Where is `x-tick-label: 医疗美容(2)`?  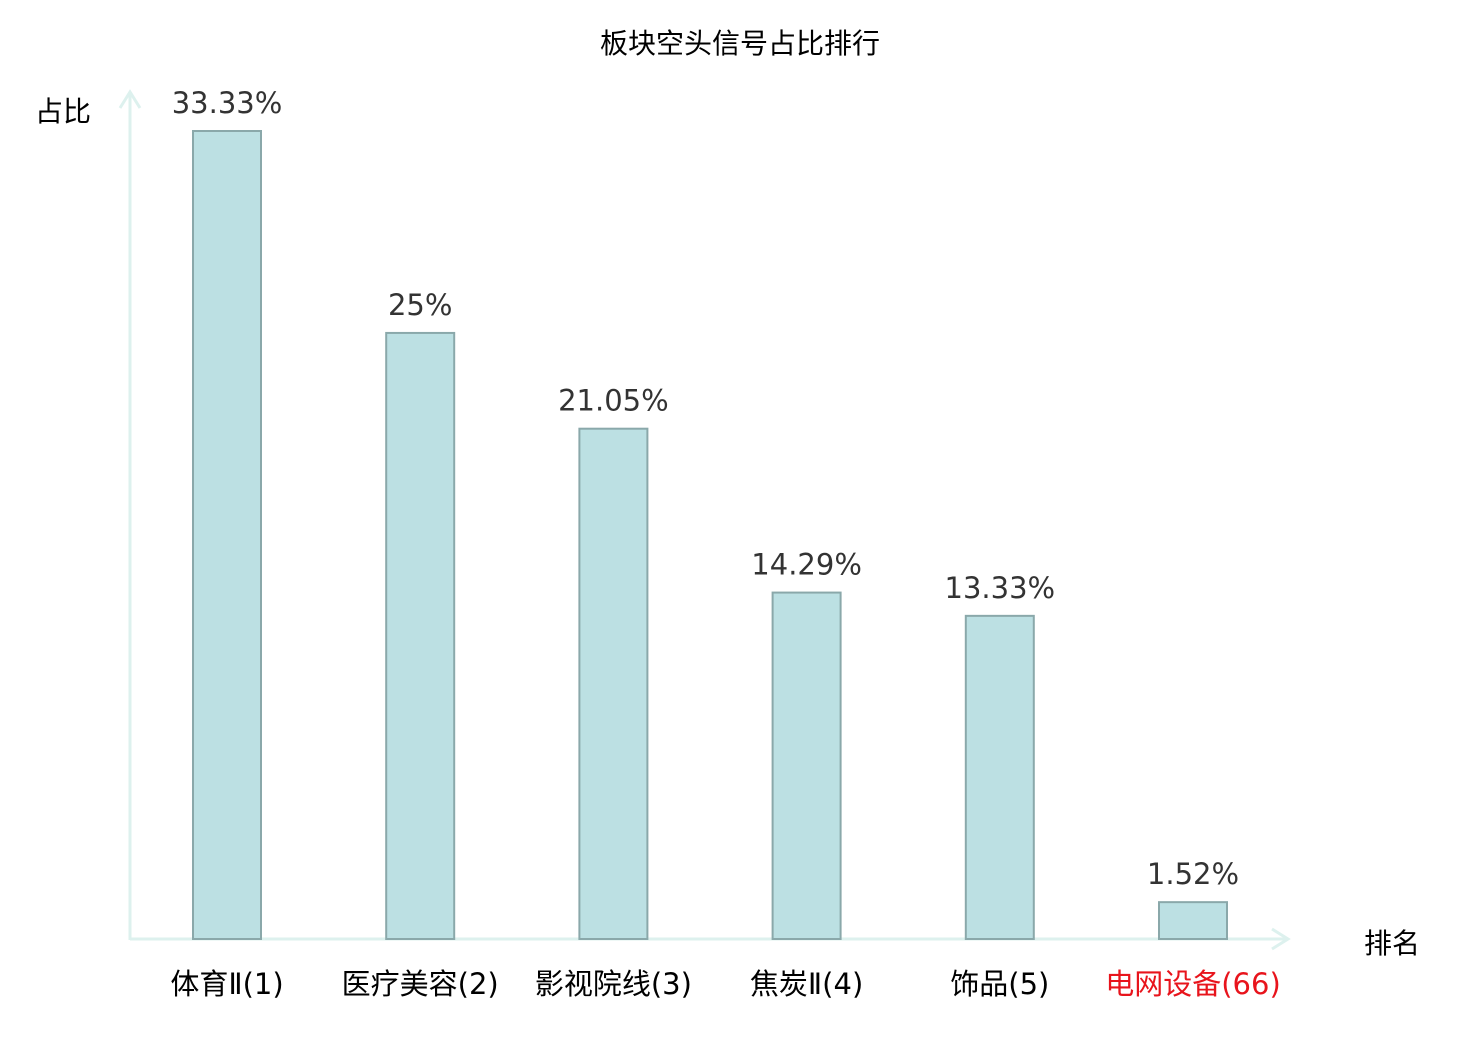 x-tick-label: 医疗美容(2) is located at coordinates (420, 984).